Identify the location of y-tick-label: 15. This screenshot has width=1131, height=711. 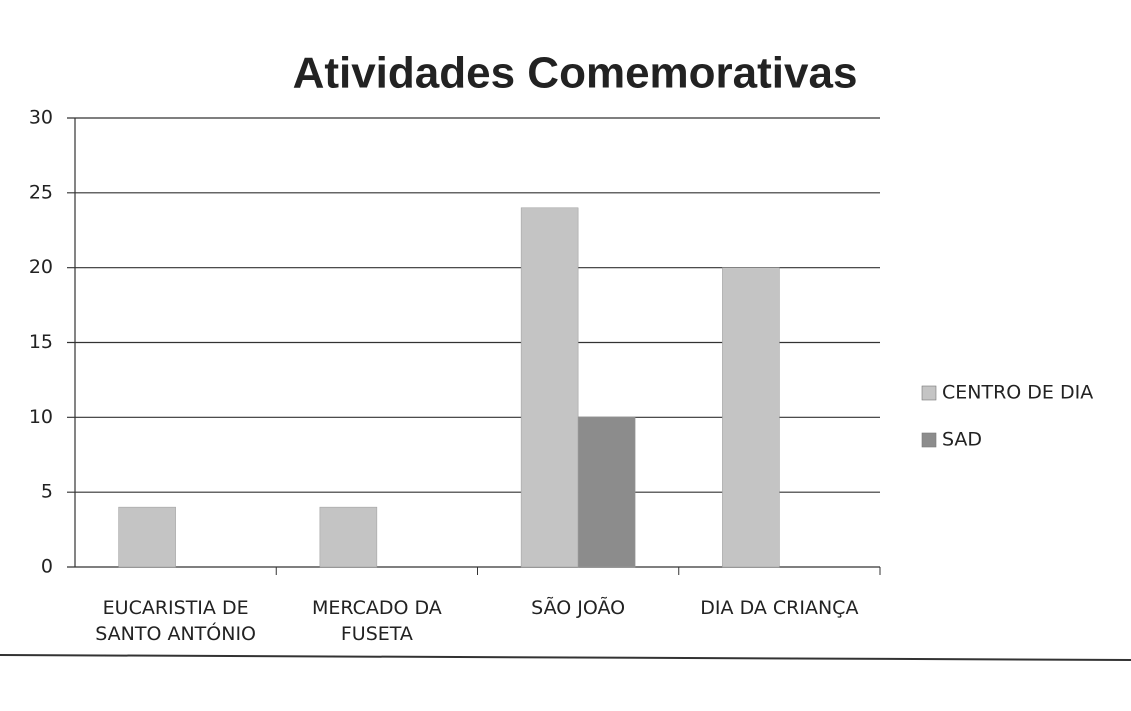
(41, 342).